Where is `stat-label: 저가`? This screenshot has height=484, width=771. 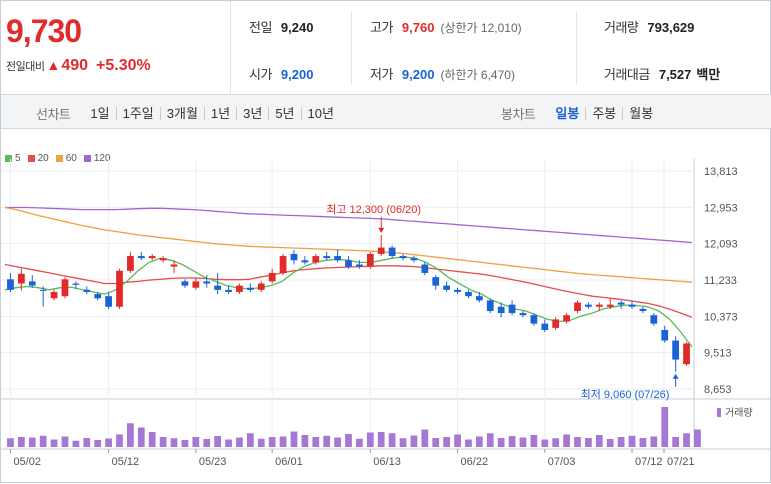 stat-label: 저가 is located at coordinates (381, 74).